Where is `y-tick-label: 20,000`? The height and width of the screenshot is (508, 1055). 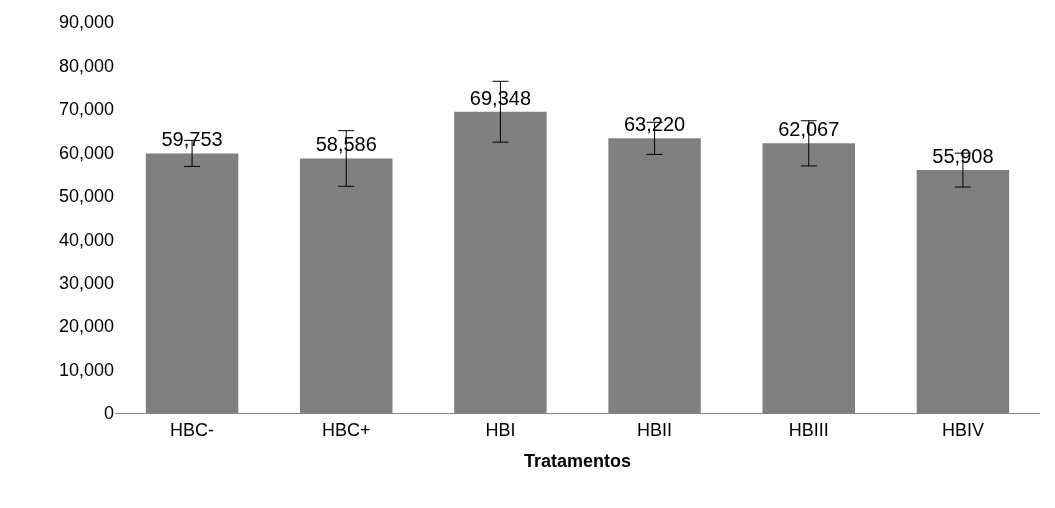
y-tick-label: 20,000 is located at coordinates (86, 326).